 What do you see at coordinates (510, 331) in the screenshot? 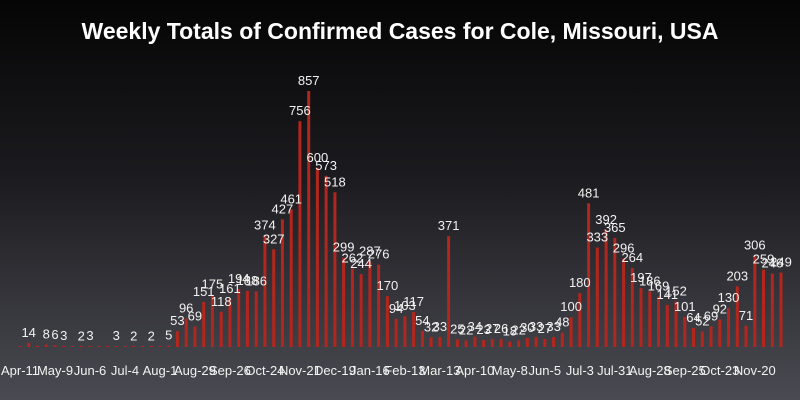
I see `bar-value-label: 18` at bounding box center [510, 331].